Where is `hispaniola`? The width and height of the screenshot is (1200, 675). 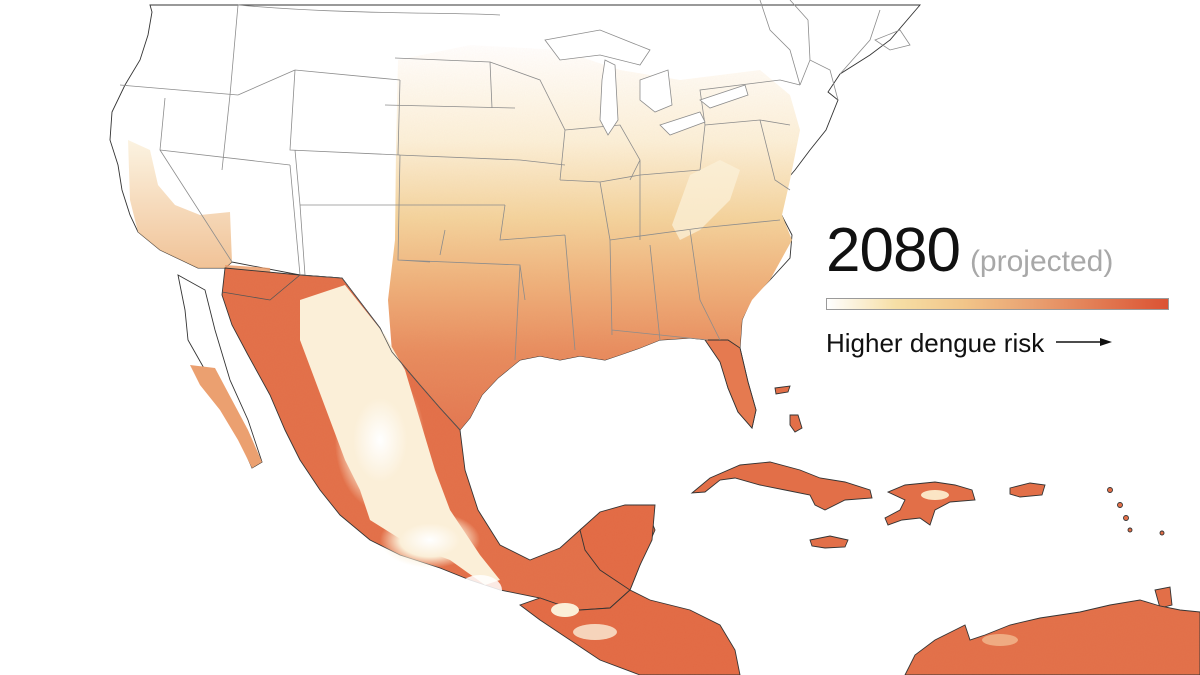
hispaniola is located at coordinates (930, 503).